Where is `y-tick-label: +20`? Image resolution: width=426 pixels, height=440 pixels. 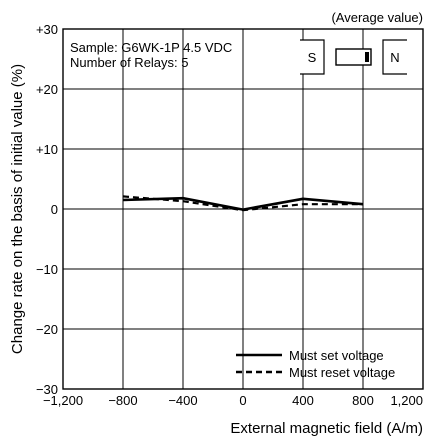
y-tick-label: +20 is located at coordinates (47, 89).